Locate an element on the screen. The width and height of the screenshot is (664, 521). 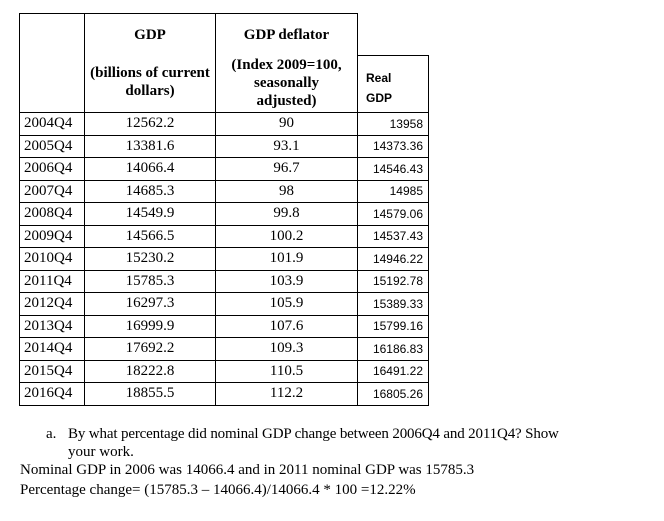
cell-nominal-gdp: 18855.5 is located at coordinates (150, 394).